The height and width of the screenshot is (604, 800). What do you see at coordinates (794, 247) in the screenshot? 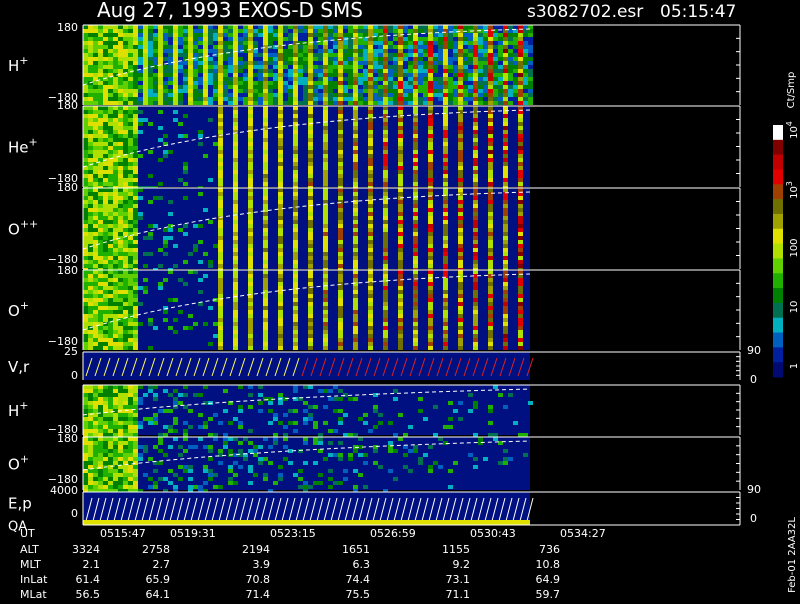
I see `colorbar-tick: 100` at bounding box center [794, 247].